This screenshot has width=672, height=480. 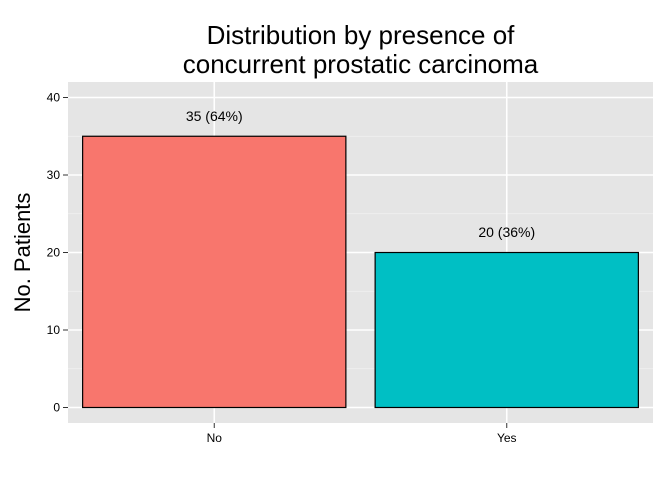 I want to click on y-axis-title: No. Patients, so click(x=22, y=253).